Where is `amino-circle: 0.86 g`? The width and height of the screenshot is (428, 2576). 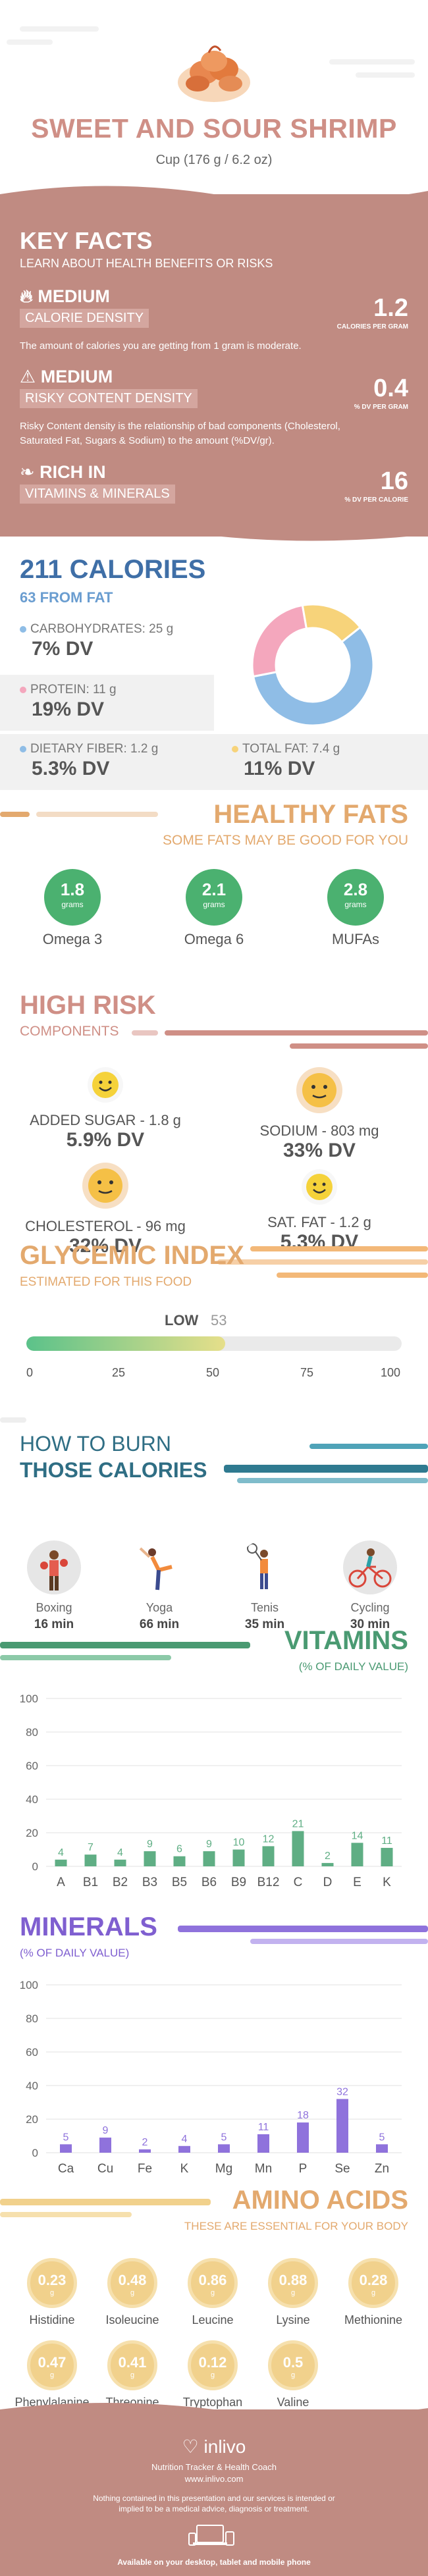
amino-circle: 0.86 g is located at coordinates (213, 2283).